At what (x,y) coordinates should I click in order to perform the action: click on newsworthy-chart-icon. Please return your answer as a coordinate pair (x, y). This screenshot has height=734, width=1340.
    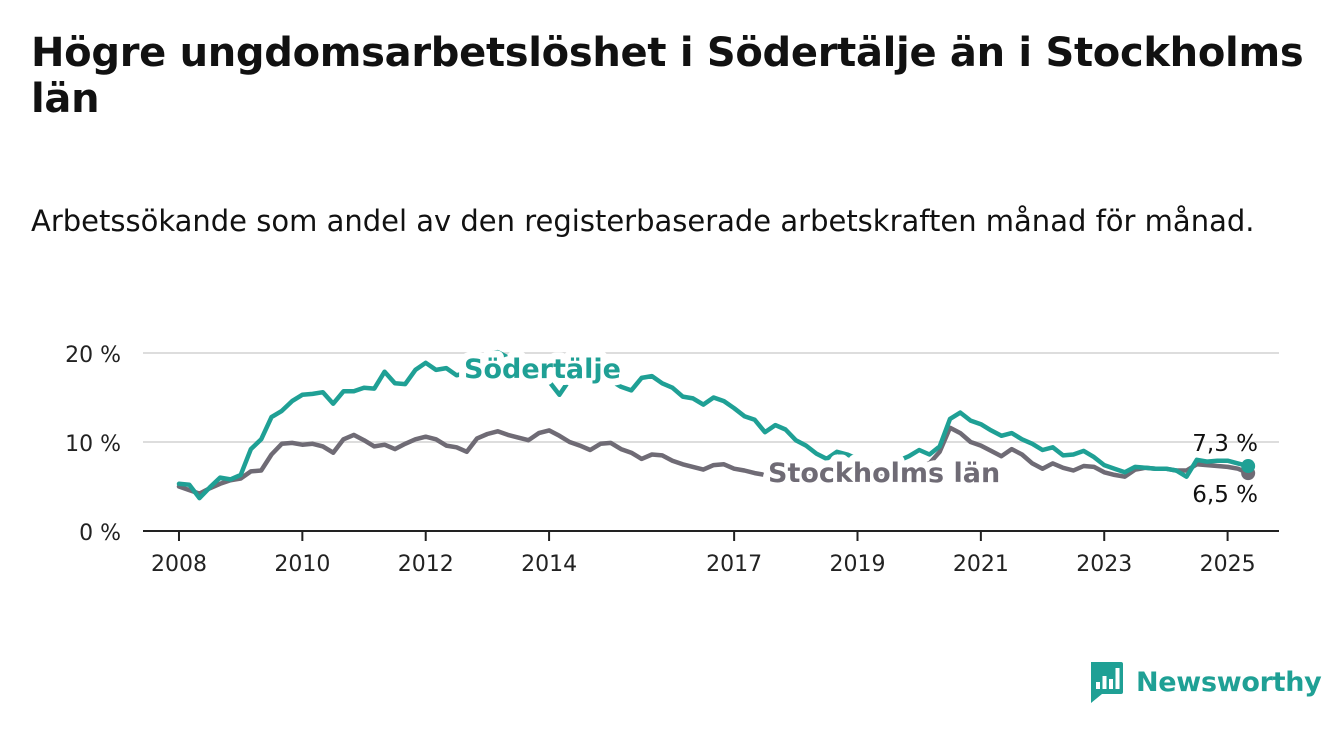
    Looking at the image, I should click on (1107, 682).